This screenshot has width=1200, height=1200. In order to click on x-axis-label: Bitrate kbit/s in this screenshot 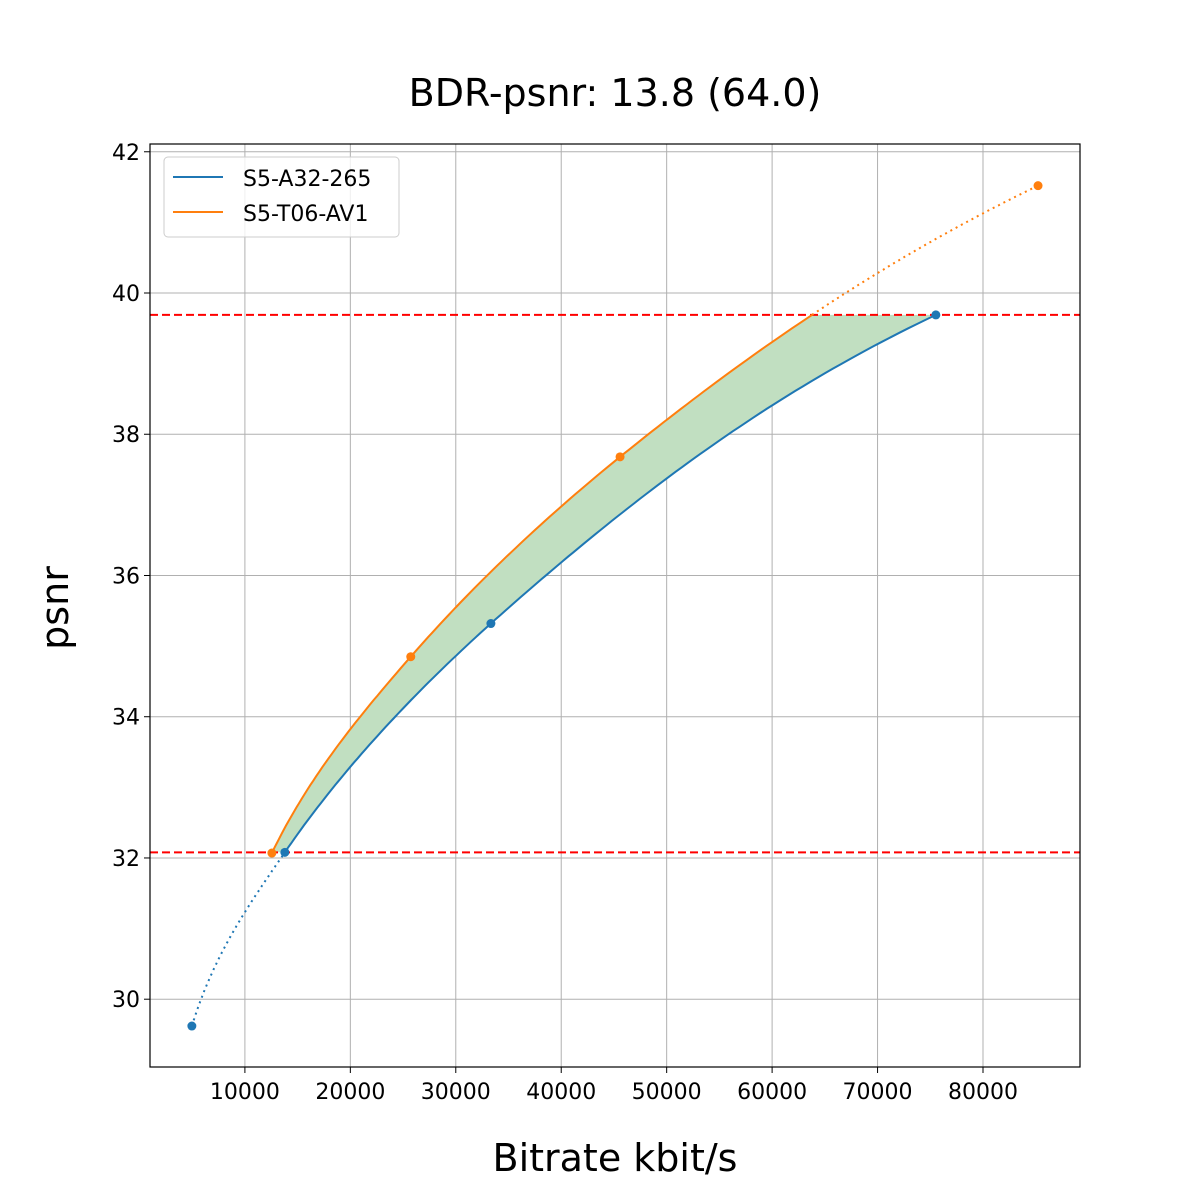, I will do `click(615, 1158)`.